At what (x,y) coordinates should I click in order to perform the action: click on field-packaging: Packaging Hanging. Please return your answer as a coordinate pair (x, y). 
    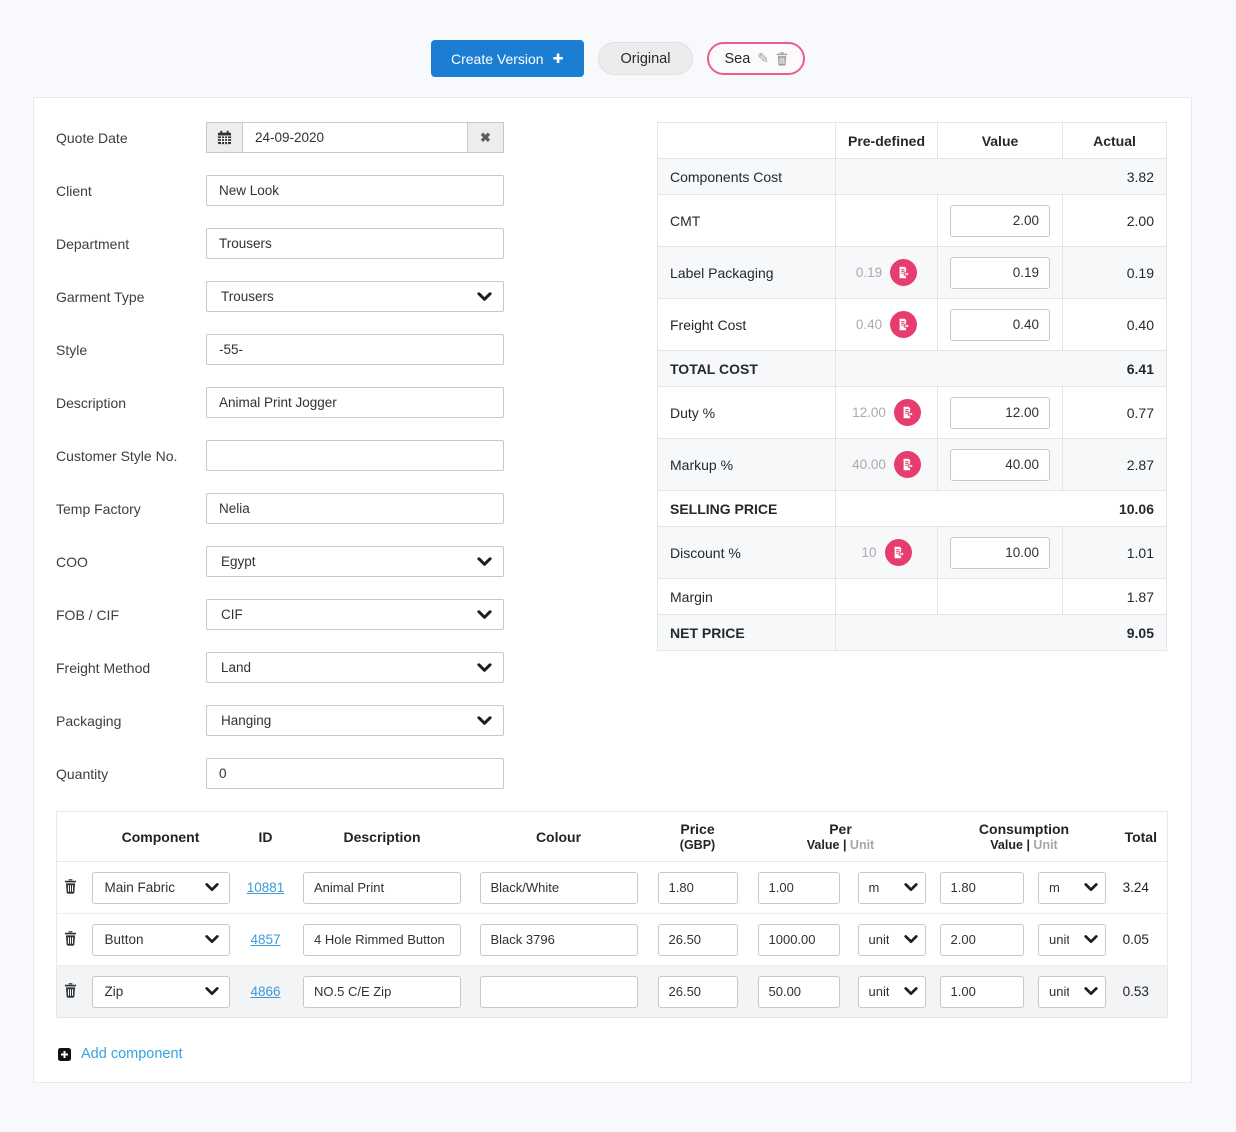
    Looking at the image, I should click on (281, 720).